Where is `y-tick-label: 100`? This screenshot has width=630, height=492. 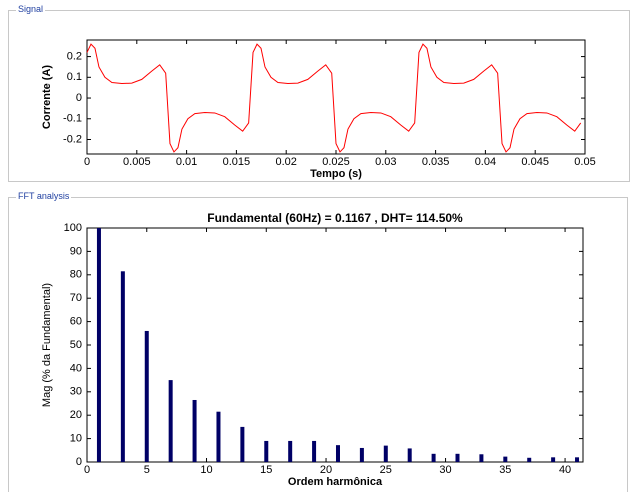
y-tick-label: 100 is located at coordinates (73, 228).